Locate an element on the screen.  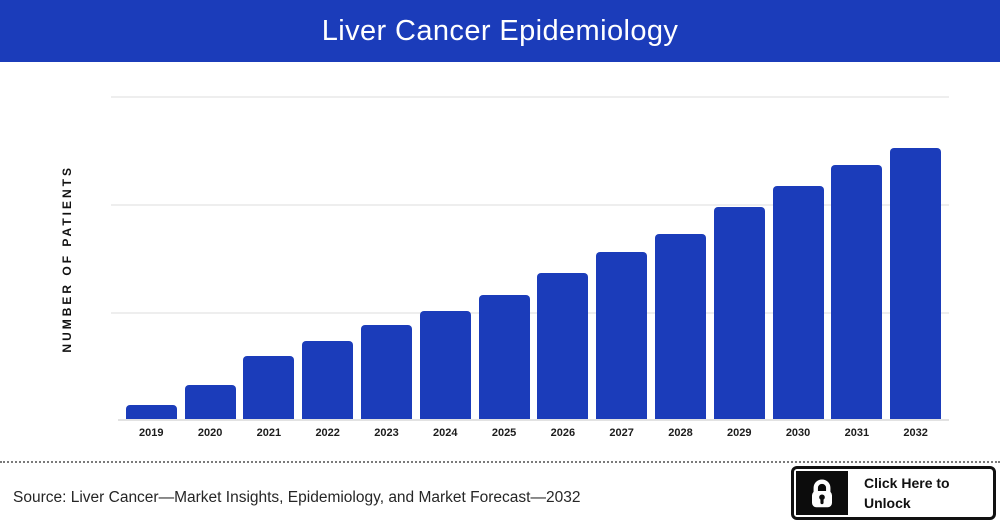
bar-2023 is located at coordinates (386, 372).